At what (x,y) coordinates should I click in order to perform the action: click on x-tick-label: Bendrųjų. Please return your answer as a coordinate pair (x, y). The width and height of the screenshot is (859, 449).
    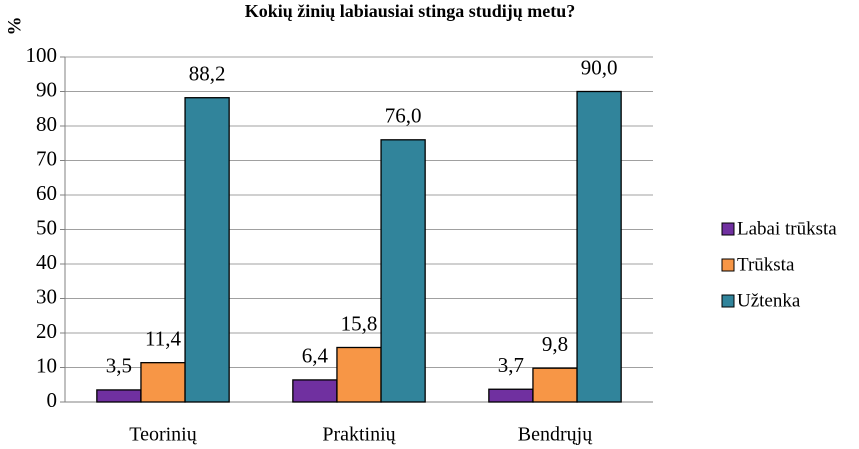
    Looking at the image, I should click on (555, 435).